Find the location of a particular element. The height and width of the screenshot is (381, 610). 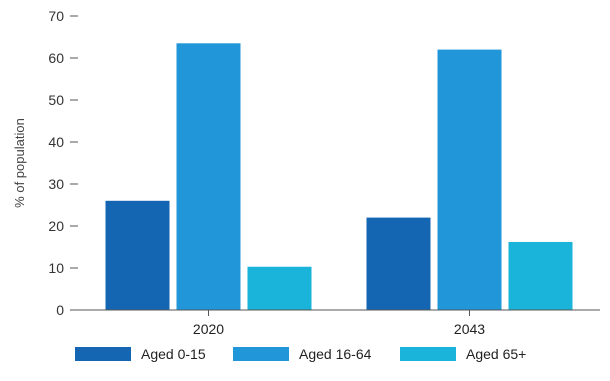

y-tick-label: 10 is located at coordinates (56, 268).